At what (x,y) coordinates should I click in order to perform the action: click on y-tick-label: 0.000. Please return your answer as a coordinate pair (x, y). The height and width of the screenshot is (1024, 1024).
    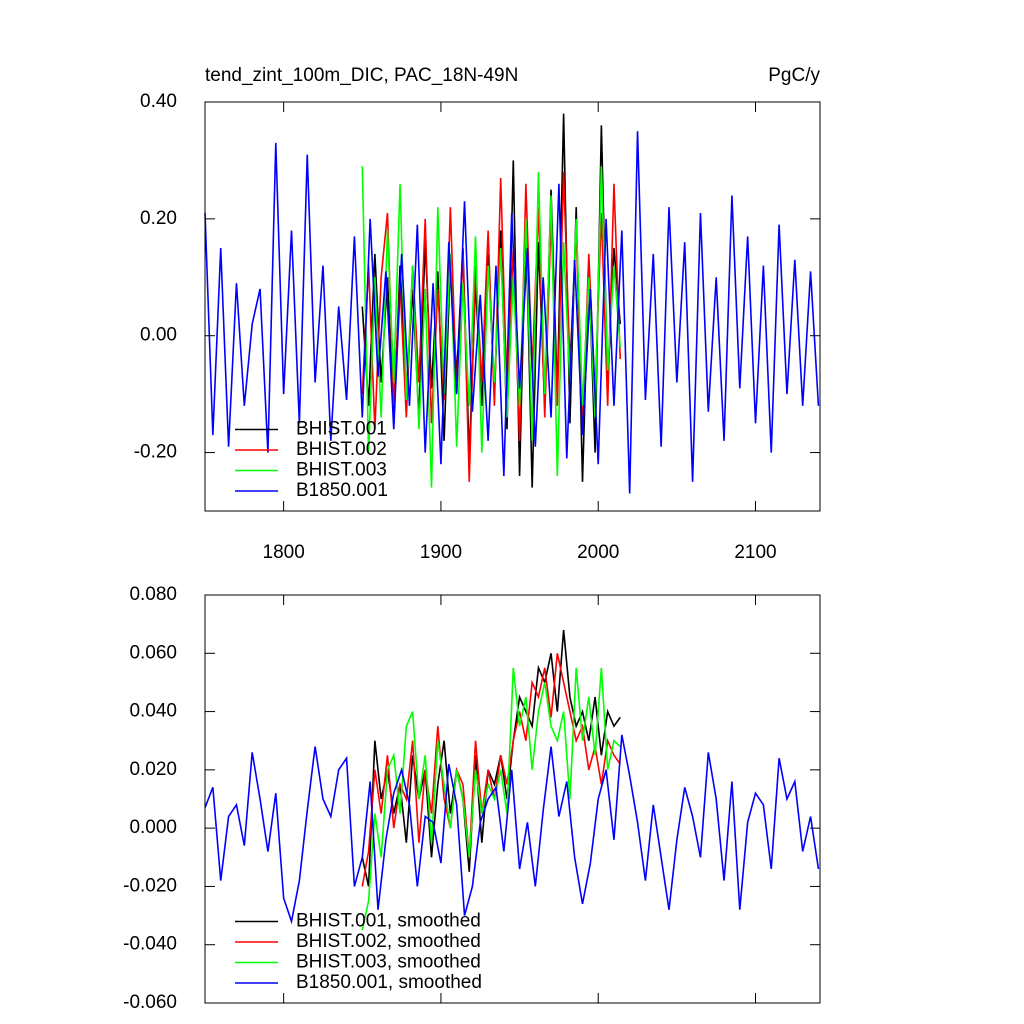
    Looking at the image, I should click on (153, 827).